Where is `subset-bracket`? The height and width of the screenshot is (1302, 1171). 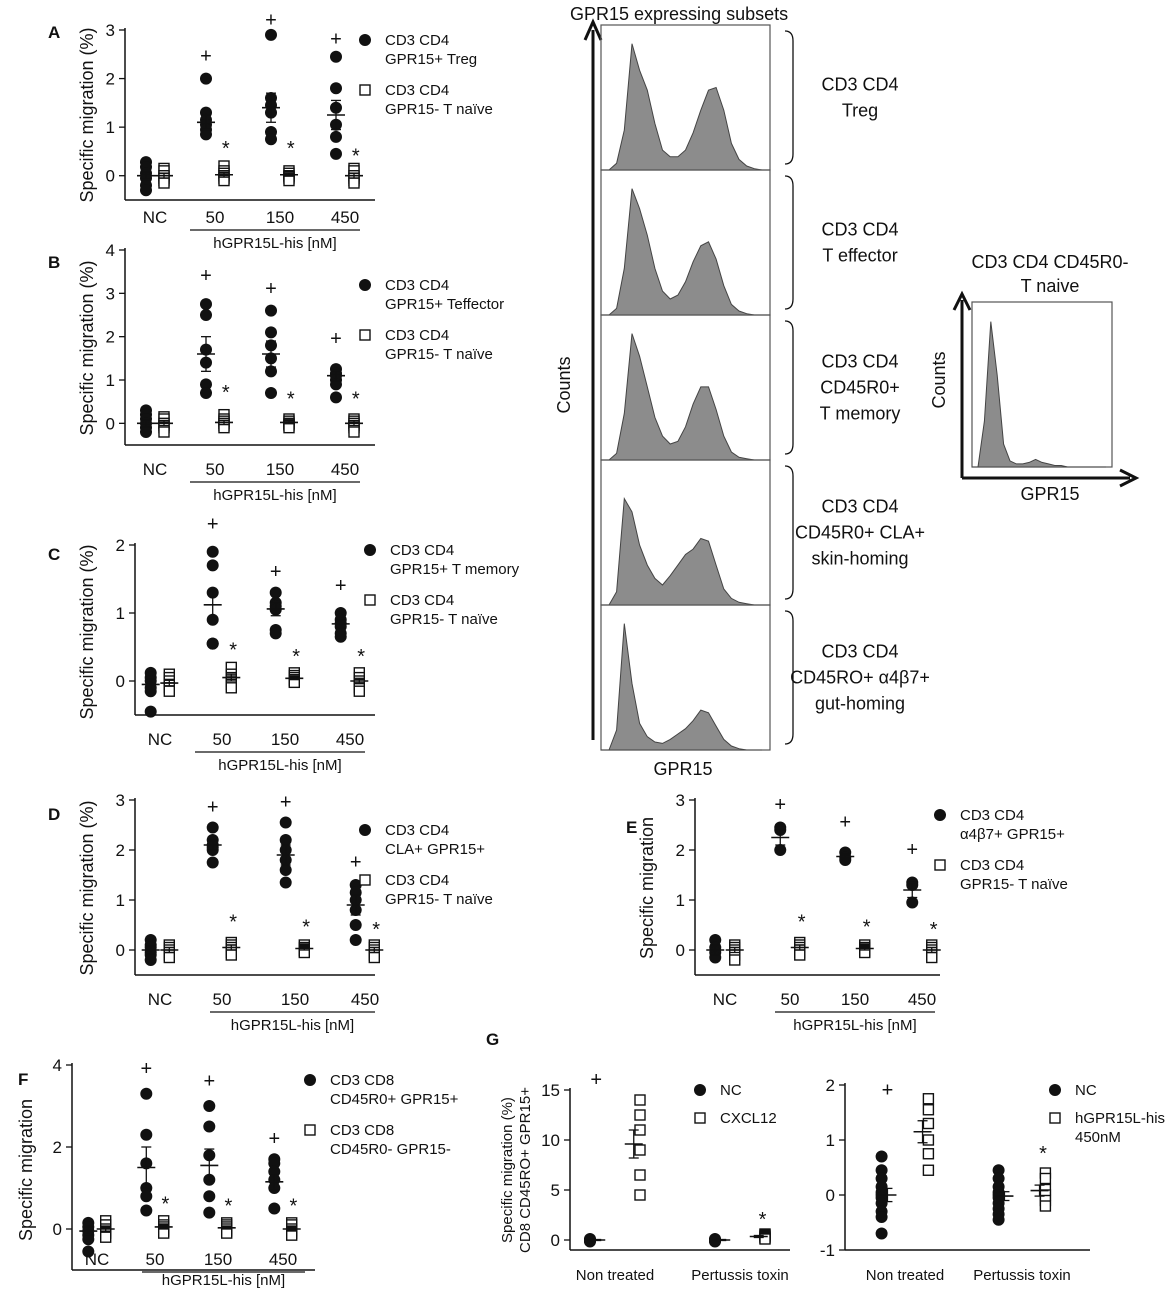
subset-bracket is located at coordinates (789, 97).